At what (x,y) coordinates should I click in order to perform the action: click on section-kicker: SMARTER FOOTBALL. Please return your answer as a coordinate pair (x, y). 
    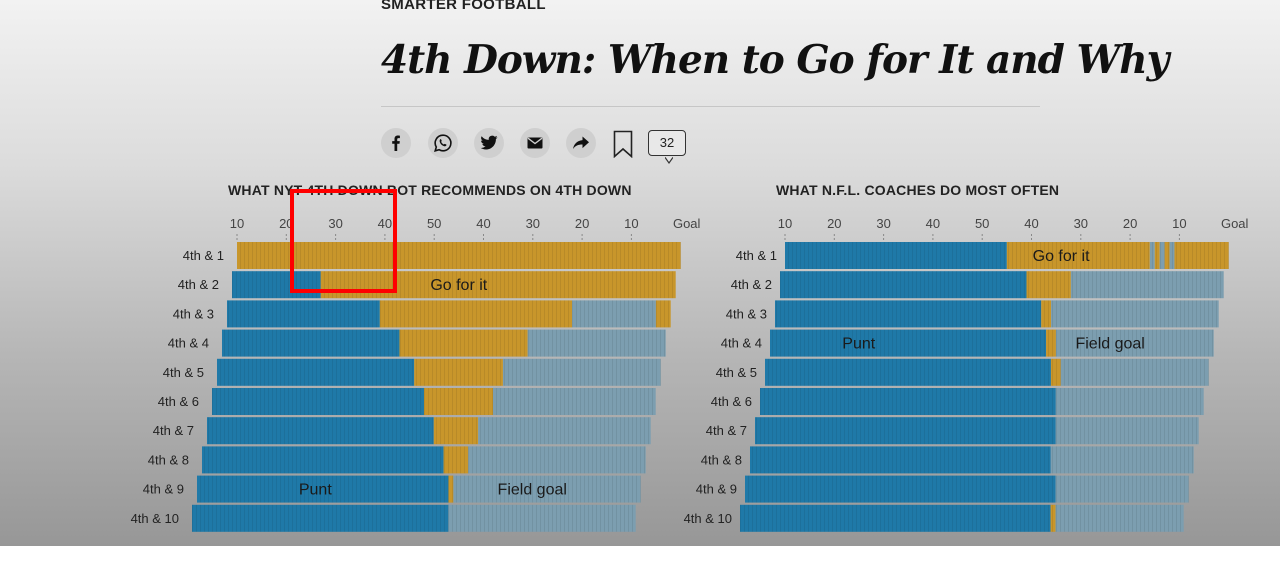
    Looking at the image, I should click on (463, 6).